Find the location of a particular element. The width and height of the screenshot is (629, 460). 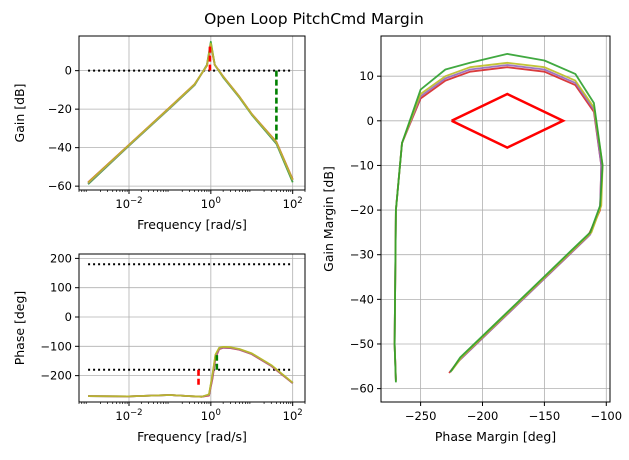

x-tick-label: −250 is located at coordinates (421, 416).